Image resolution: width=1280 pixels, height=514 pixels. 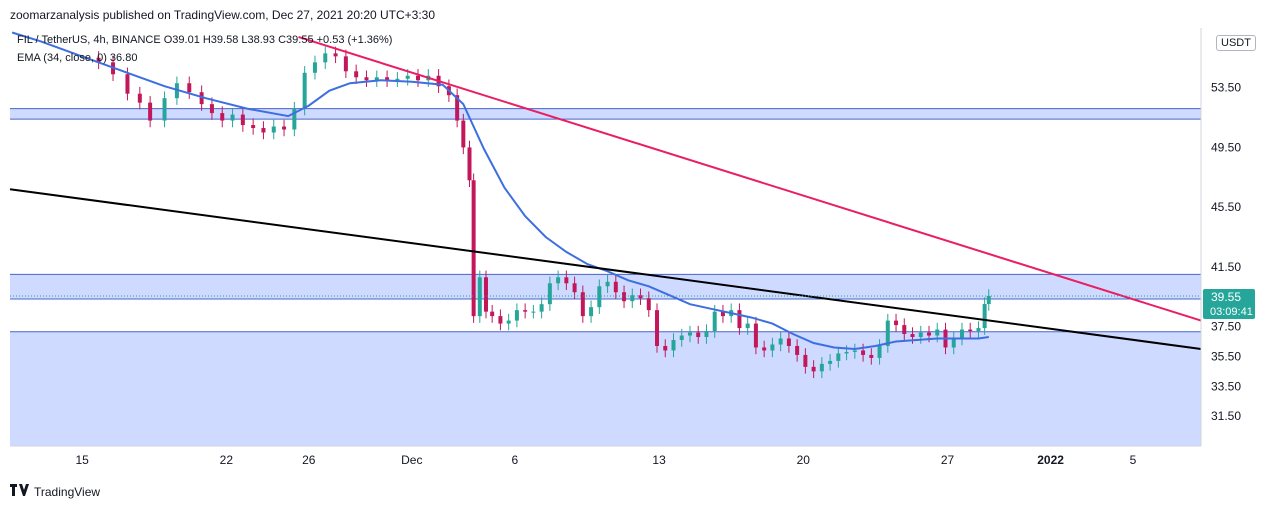 I want to click on x-tick-label: 26, so click(x=309, y=460).